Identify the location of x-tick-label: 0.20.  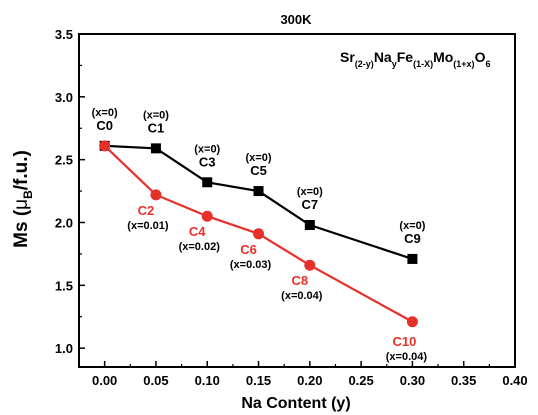
(309, 380).